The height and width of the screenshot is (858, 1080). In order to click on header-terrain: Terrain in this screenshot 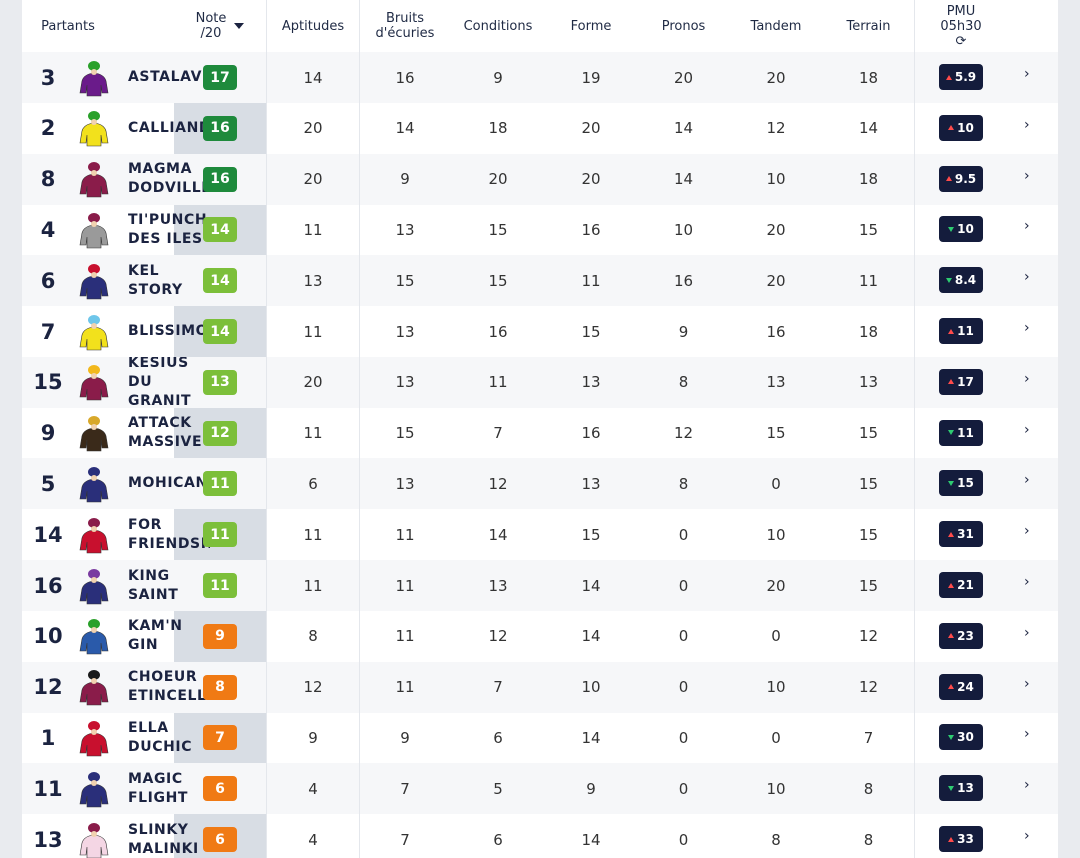, I will do `click(868, 26)`.